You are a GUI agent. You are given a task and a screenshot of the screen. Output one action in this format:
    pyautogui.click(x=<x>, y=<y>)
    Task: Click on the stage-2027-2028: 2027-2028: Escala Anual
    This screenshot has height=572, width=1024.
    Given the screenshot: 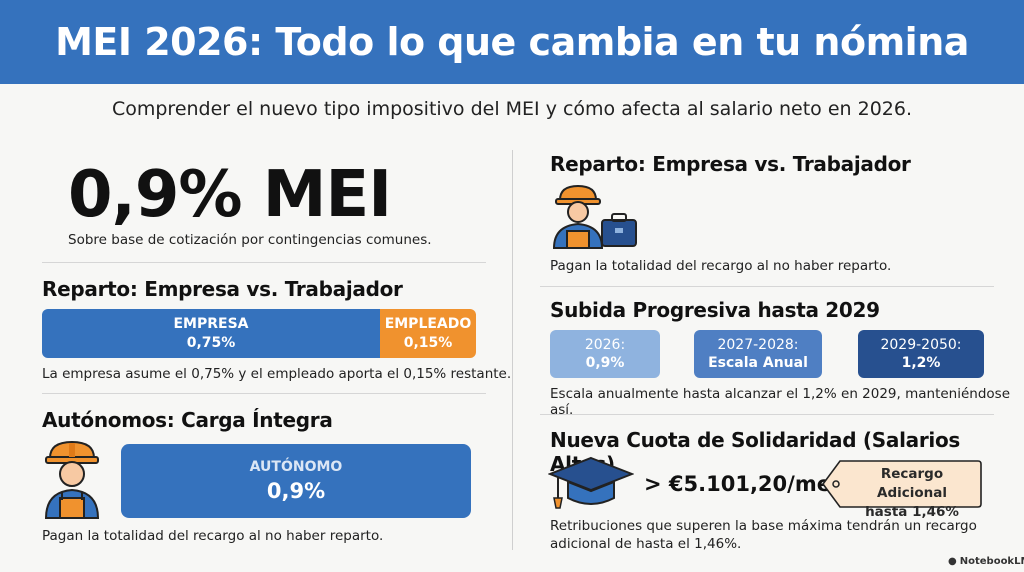 What is the action you would take?
    pyautogui.click(x=758, y=354)
    